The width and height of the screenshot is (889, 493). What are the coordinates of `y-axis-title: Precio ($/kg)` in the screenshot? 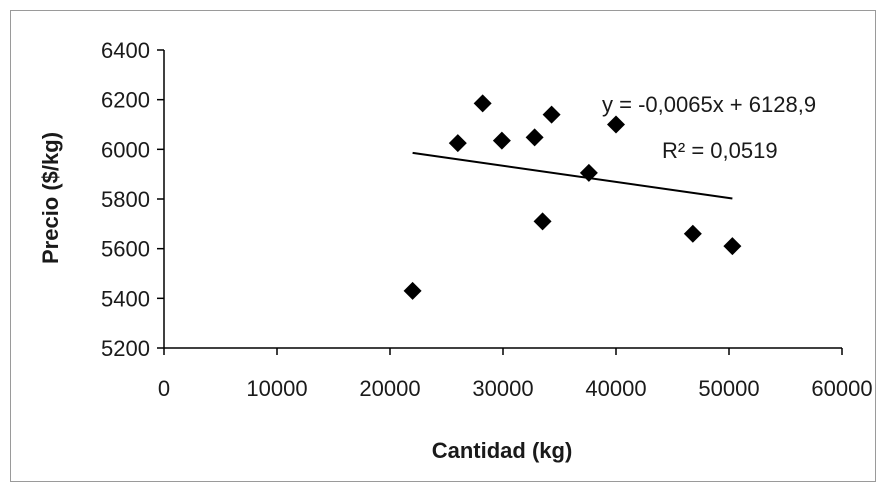 It's located at (50, 198).